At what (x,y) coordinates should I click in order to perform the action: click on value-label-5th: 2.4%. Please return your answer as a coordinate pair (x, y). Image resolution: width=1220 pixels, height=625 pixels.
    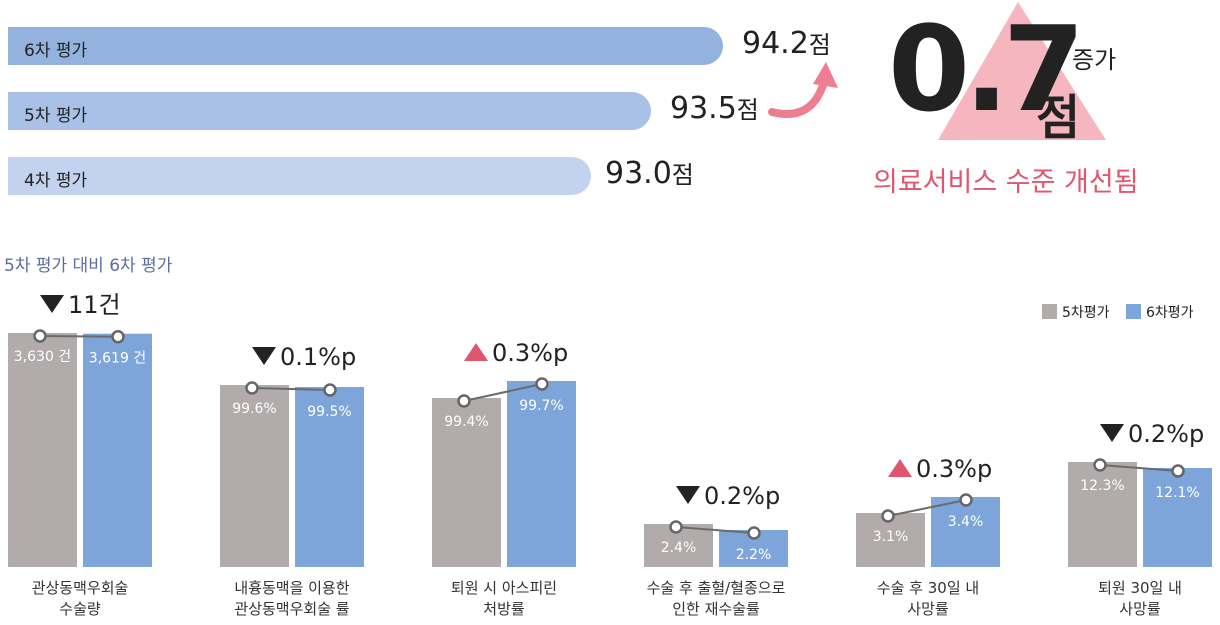
    Looking at the image, I should click on (679, 548).